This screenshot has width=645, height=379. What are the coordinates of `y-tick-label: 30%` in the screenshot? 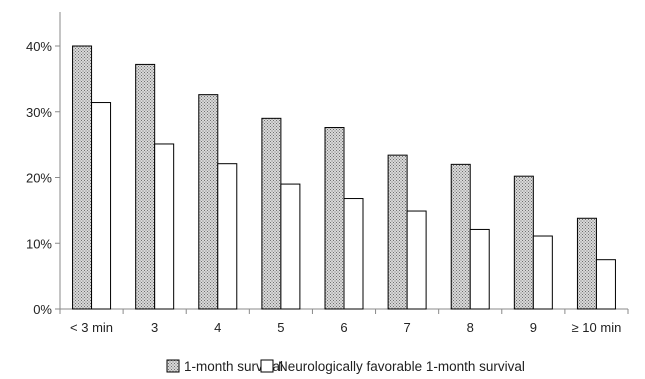 It's located at (39, 112).